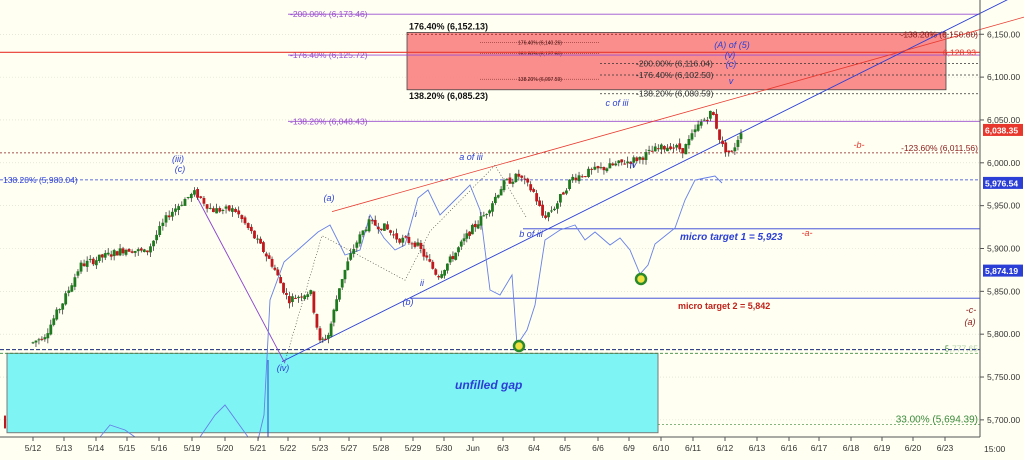  I want to click on x-tick-label: Jun, so click(473, 448).